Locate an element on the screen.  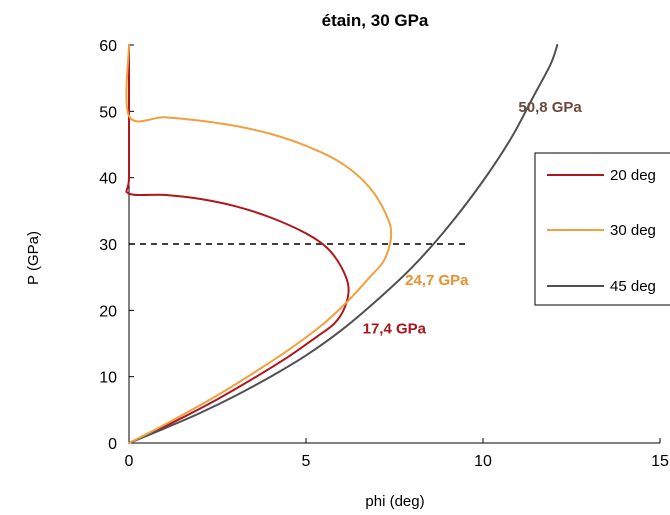
legend-label: 20 deg is located at coordinates (633, 175).